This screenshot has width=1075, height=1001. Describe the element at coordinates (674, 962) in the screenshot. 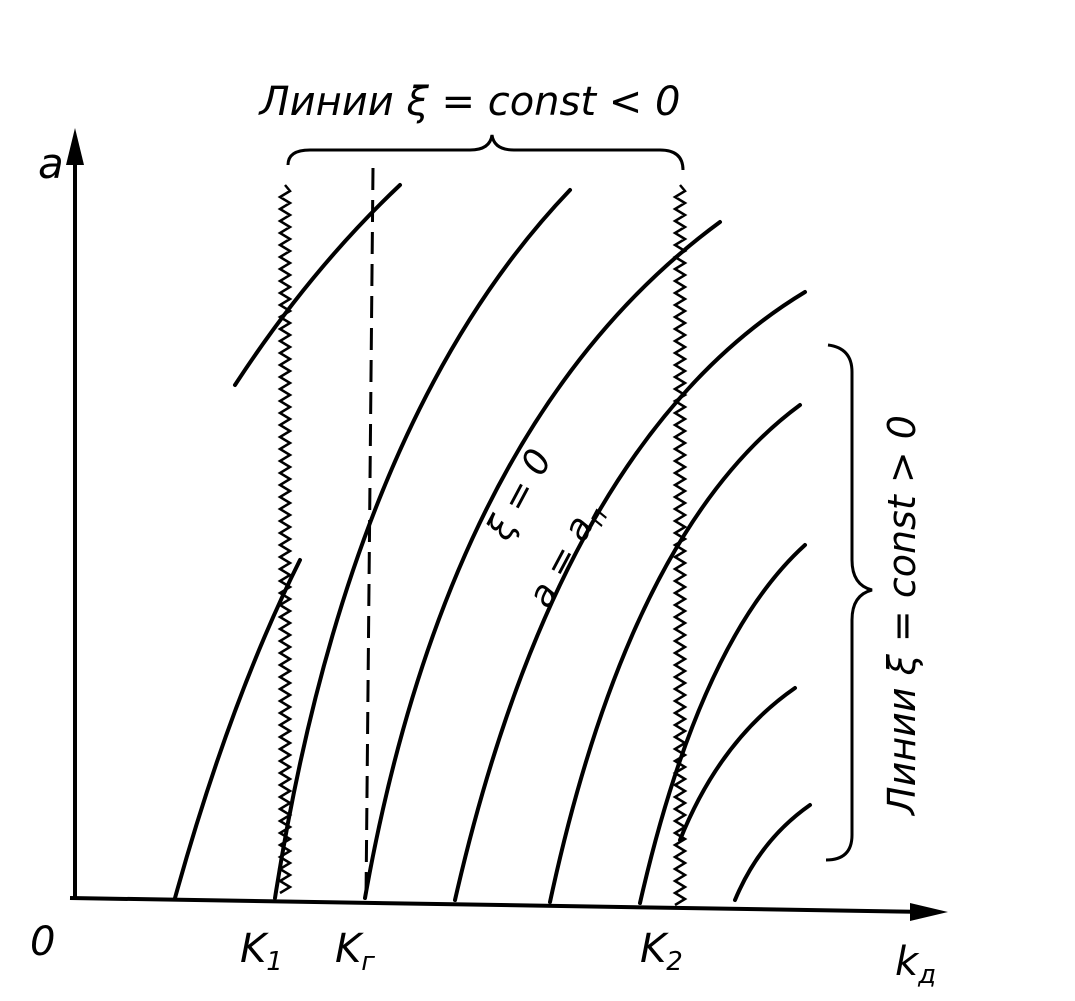

I see `tick-sub: 2` at that location.